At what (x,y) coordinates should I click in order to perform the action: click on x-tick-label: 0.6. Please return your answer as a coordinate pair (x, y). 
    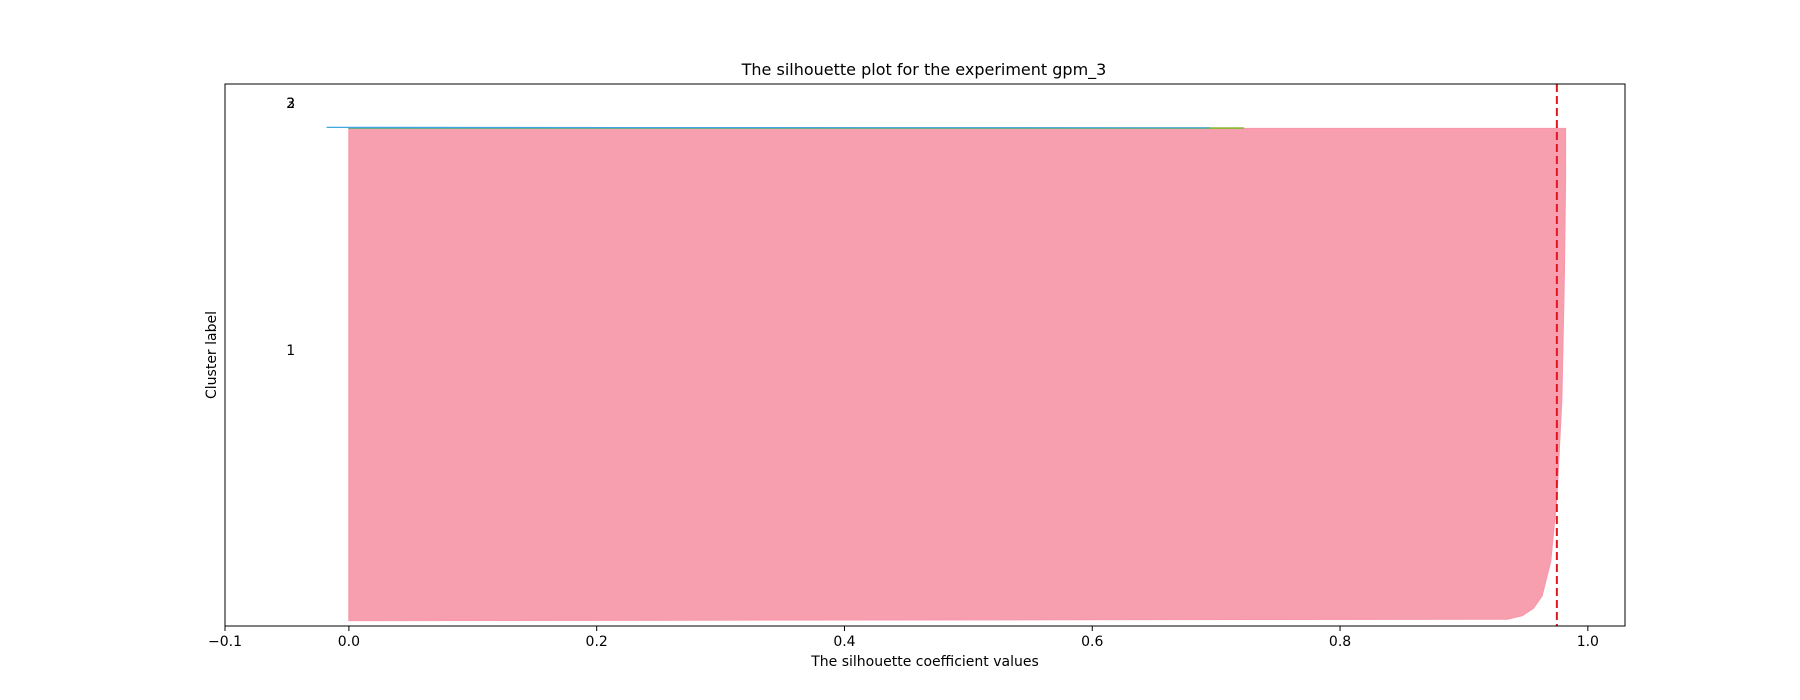
    Looking at the image, I should click on (1092, 642).